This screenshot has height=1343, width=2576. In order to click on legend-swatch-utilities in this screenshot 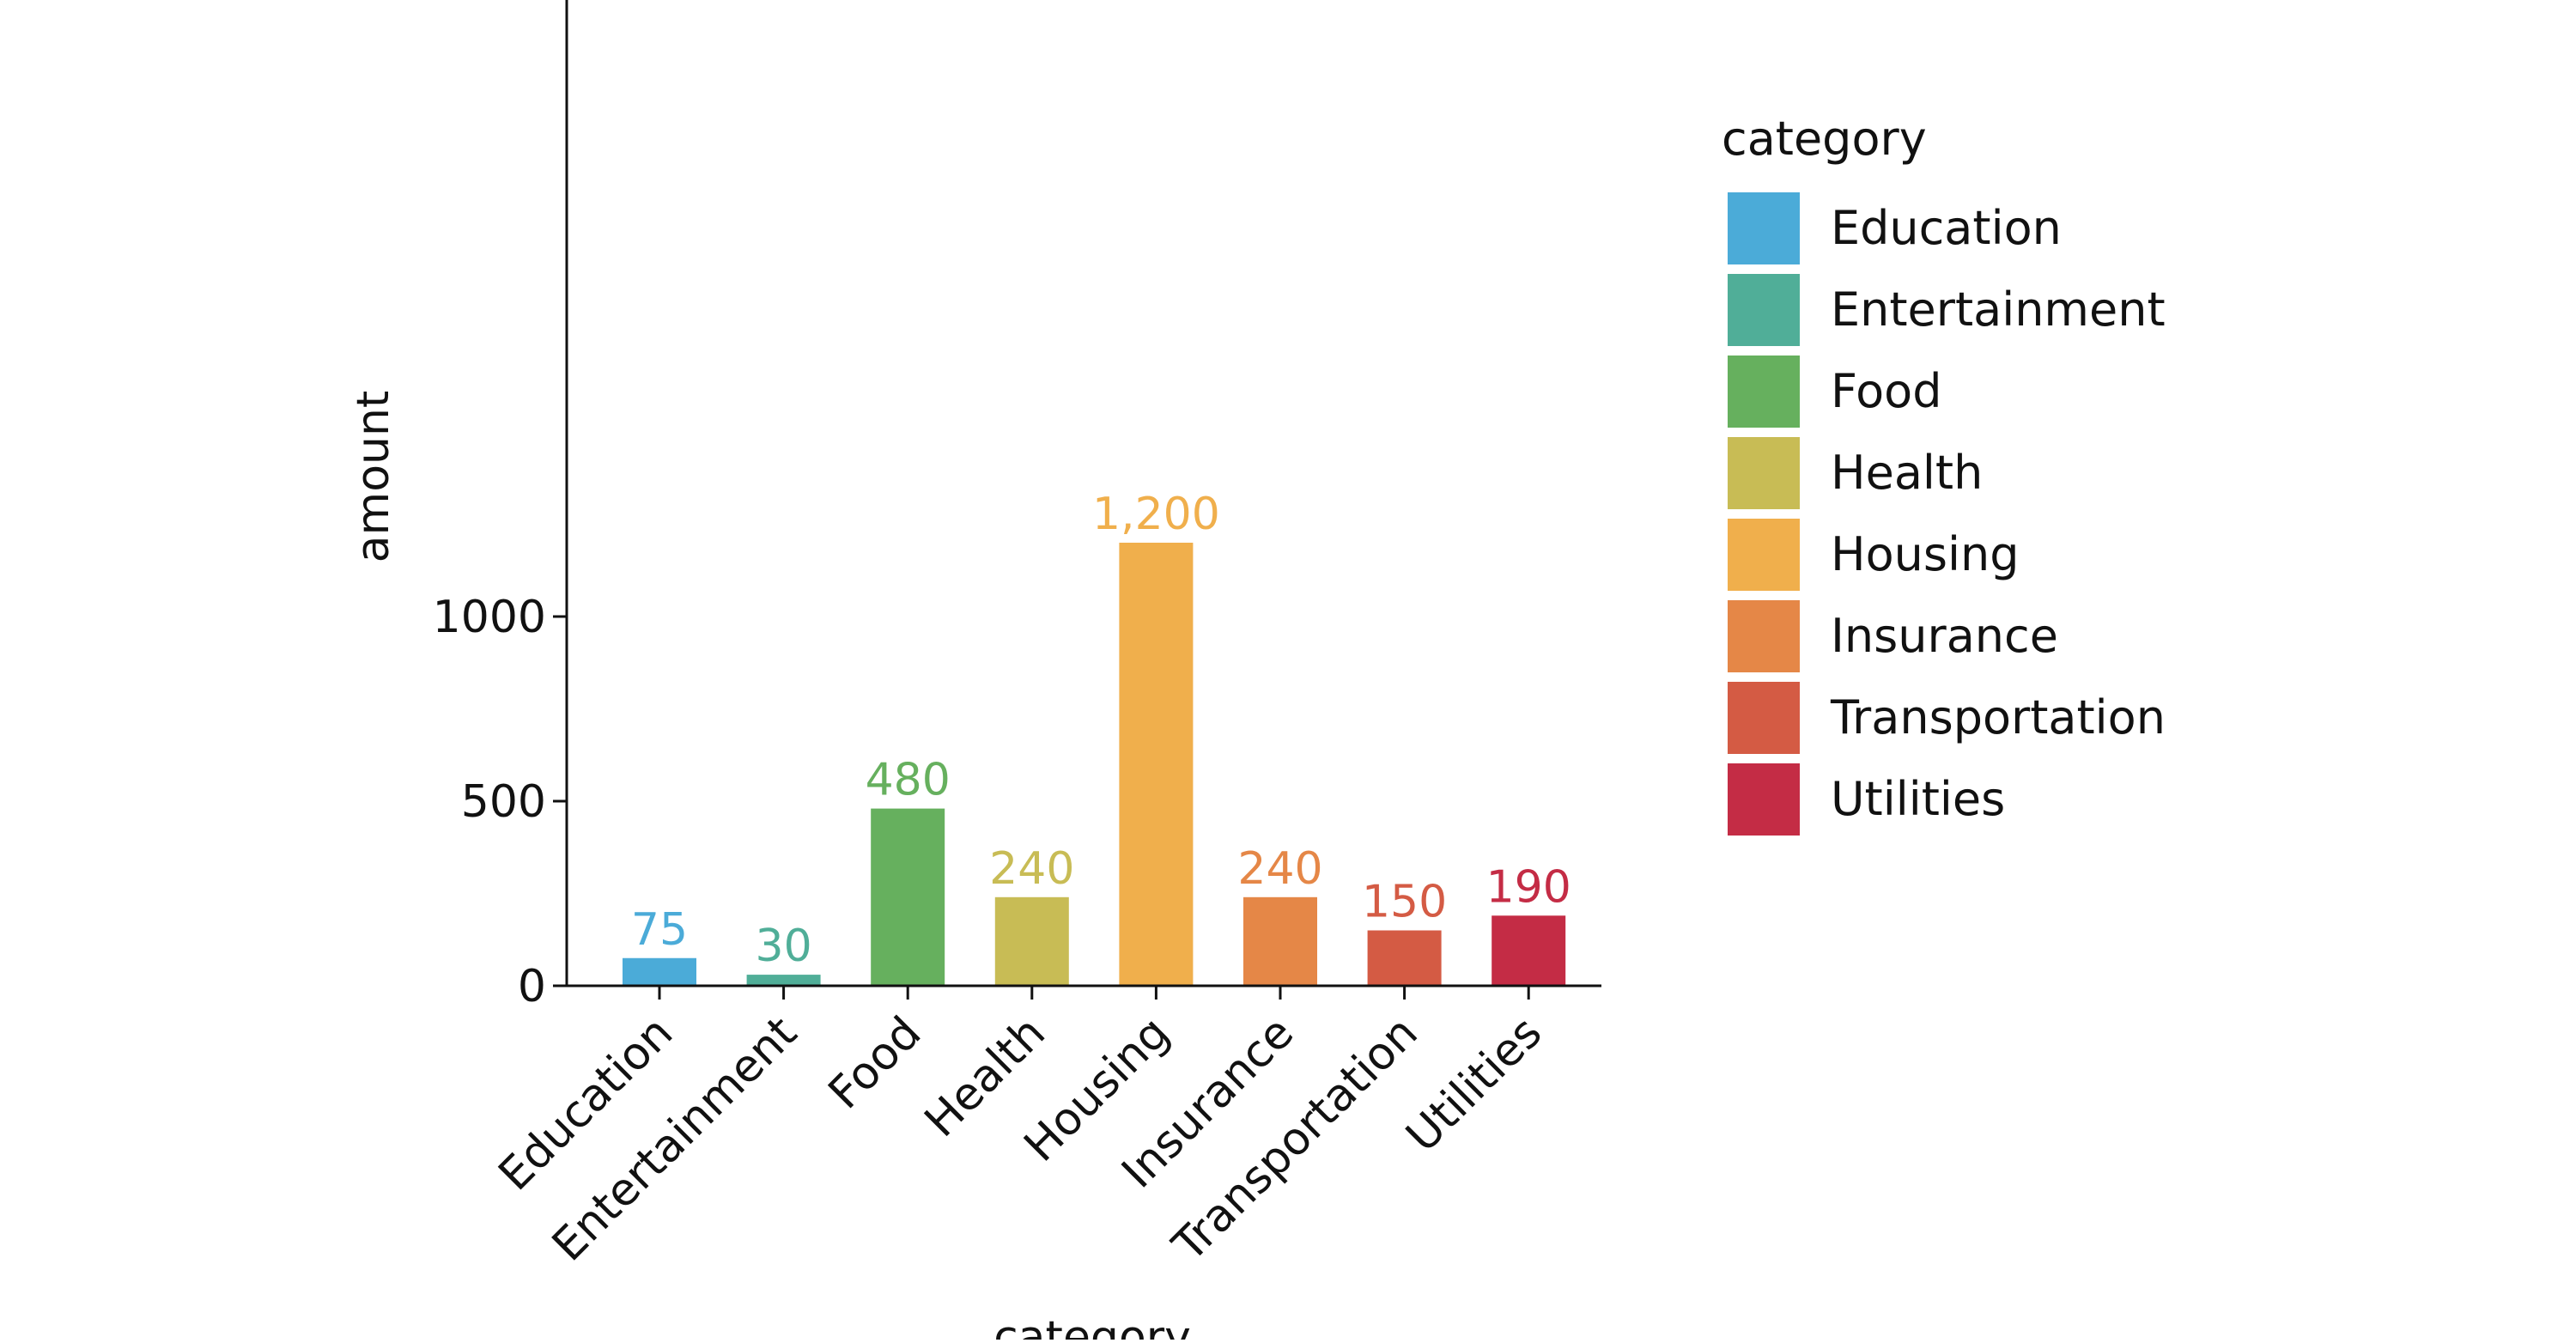, I will do `click(1764, 799)`.